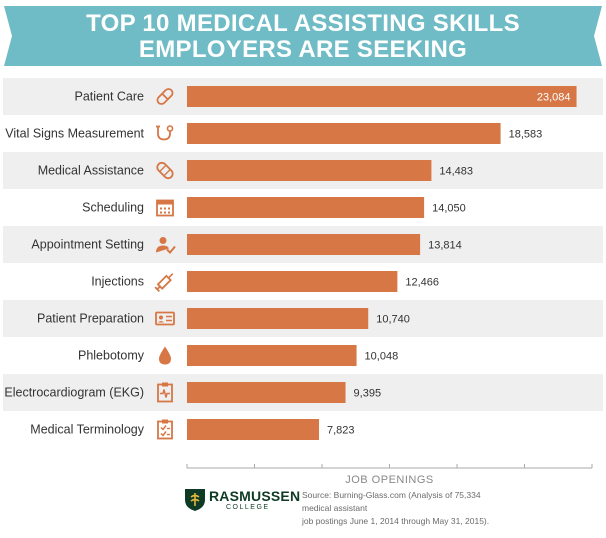 This screenshot has width=606, height=538. What do you see at coordinates (449, 209) in the screenshot?
I see `value-label: 14,050` at bounding box center [449, 209].